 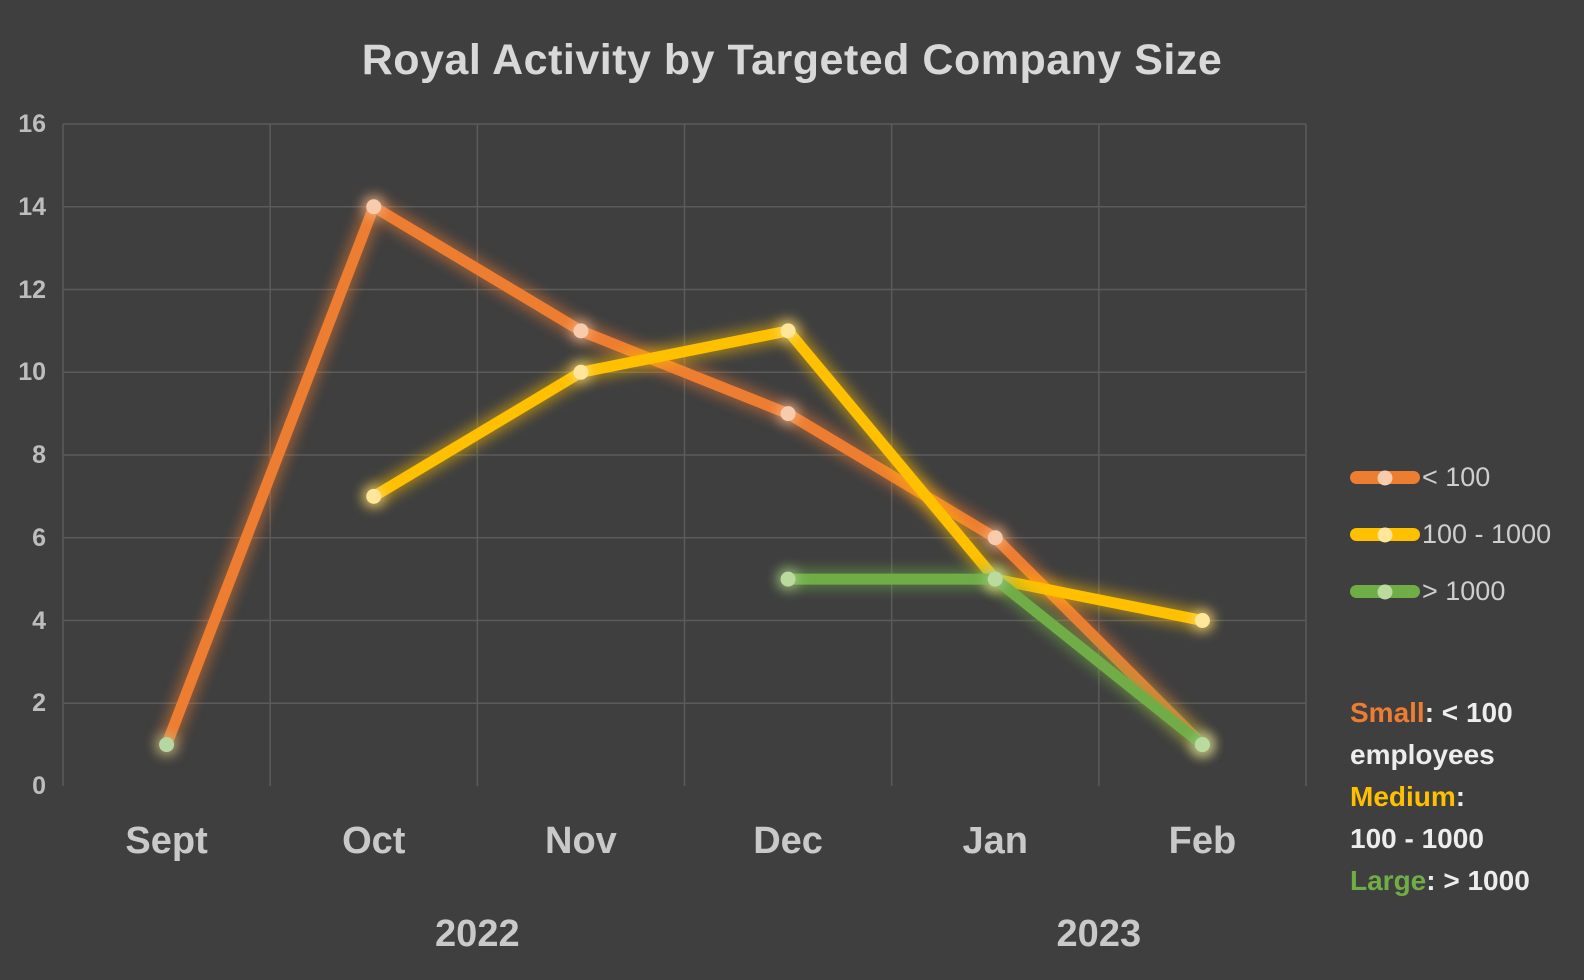 I want to click on legend-item: > 1000, so click(x=1450, y=591).